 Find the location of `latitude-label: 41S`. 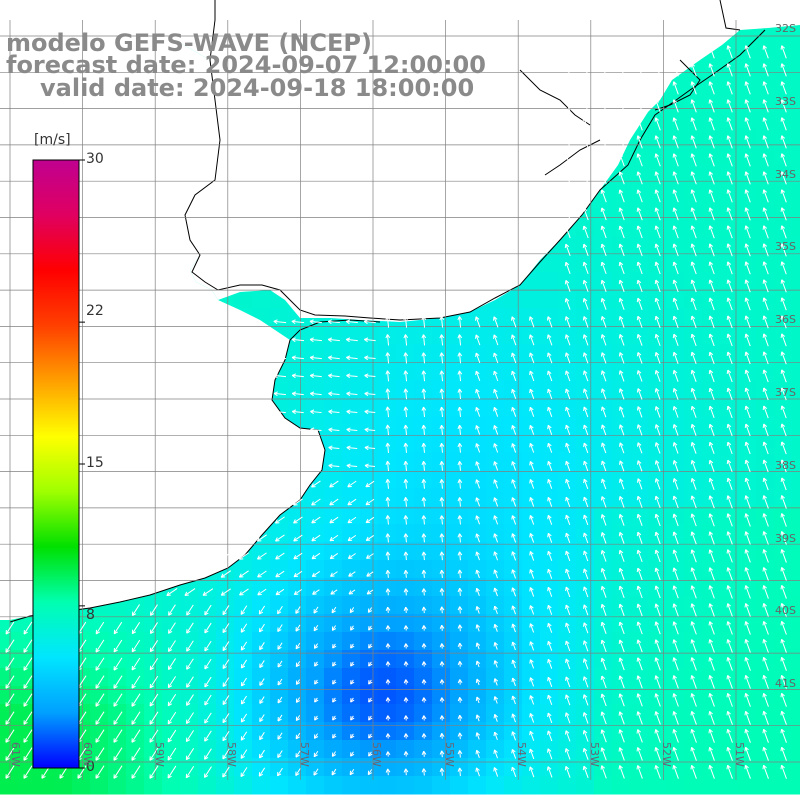

latitude-label: 41S is located at coordinates (785, 683).